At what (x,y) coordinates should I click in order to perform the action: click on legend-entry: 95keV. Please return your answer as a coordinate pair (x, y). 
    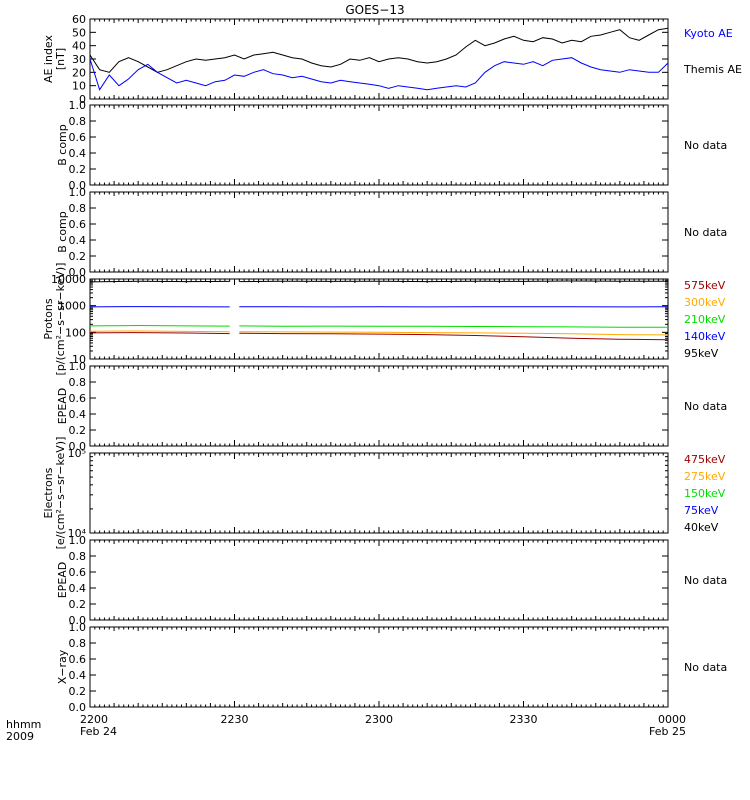
    Looking at the image, I should click on (701, 353).